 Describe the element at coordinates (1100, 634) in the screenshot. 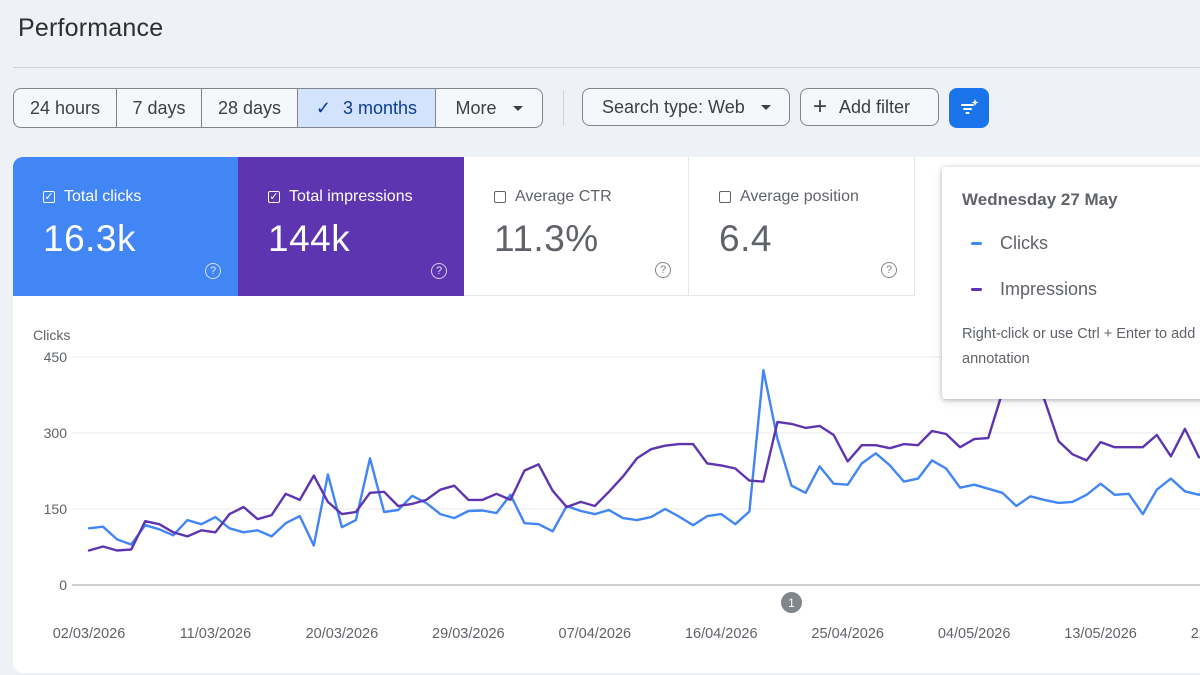

I see `x-tick-label: 13/05/2026` at that location.